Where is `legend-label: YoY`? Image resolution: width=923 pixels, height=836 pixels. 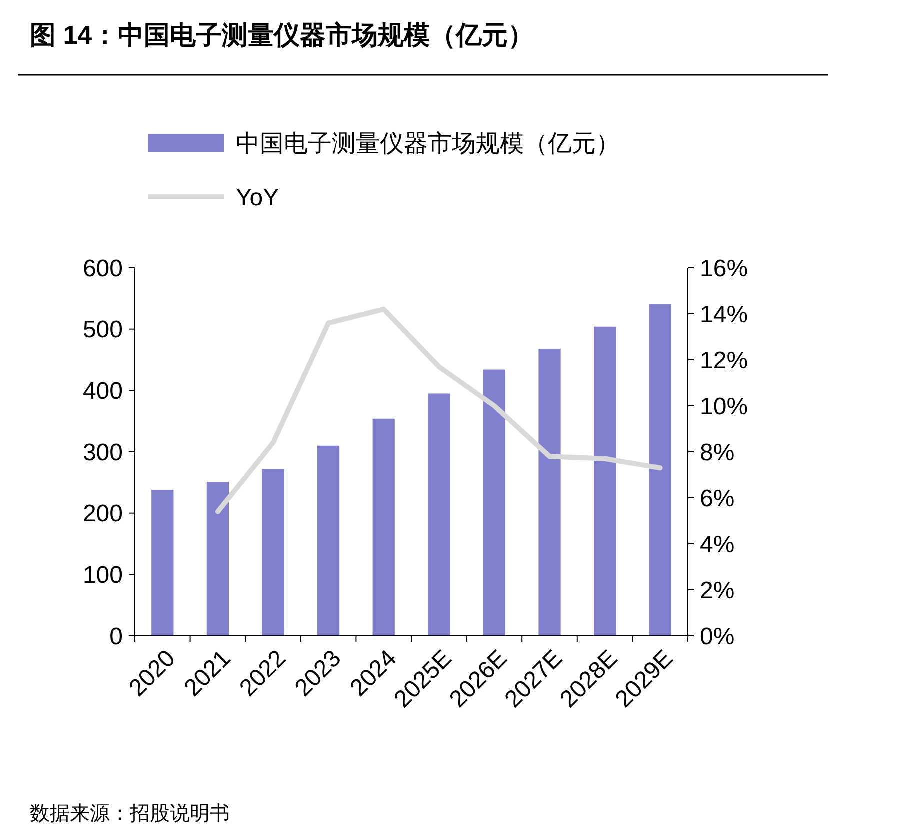 legend-label: YoY is located at coordinates (258, 198).